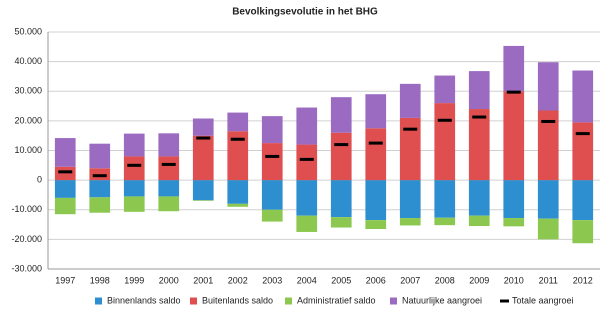 The image size is (611, 318). What do you see at coordinates (169, 280) in the screenshot?
I see `x-tick-label: 2000` at bounding box center [169, 280].